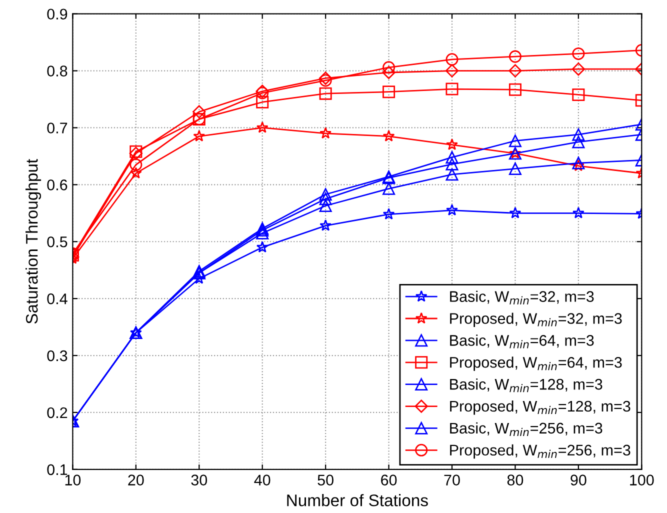 The width and height of the screenshot is (667, 513). What do you see at coordinates (357, 500) in the screenshot?
I see `x-axis-title: Number of Stations` at bounding box center [357, 500].